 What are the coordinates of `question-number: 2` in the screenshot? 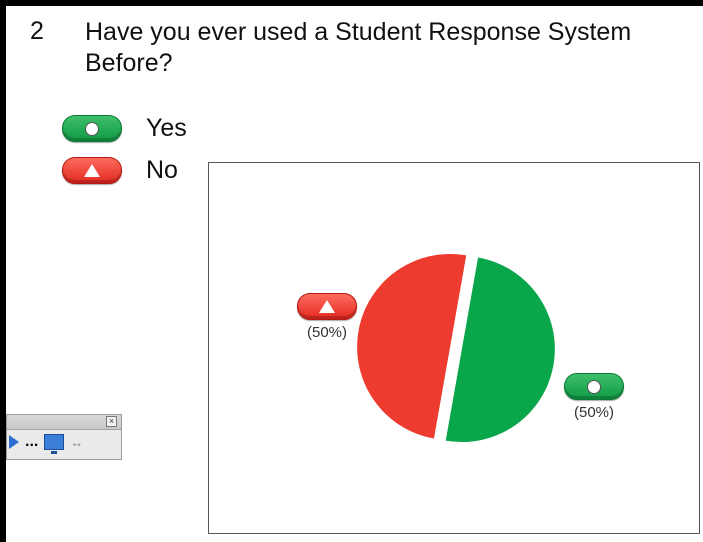 It's located at (37, 31).